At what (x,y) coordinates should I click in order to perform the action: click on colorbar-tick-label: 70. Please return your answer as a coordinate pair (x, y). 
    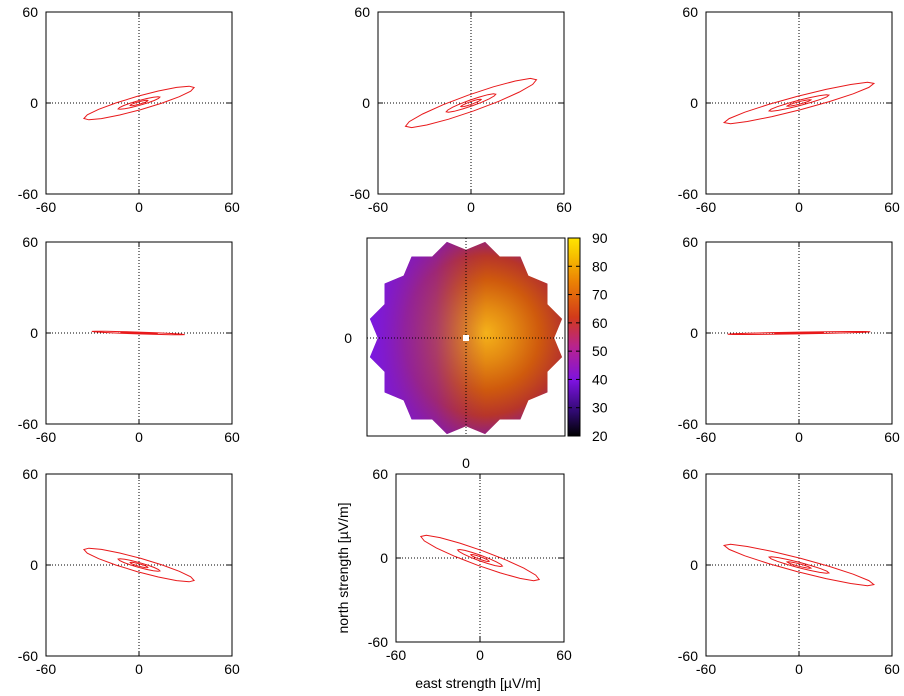
    Looking at the image, I should click on (600, 295).